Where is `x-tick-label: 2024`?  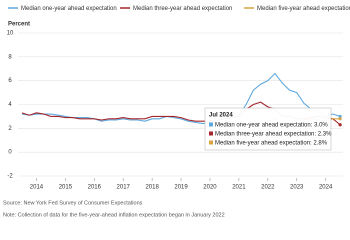
x-tick-label: 2024 is located at coordinates (326, 188).